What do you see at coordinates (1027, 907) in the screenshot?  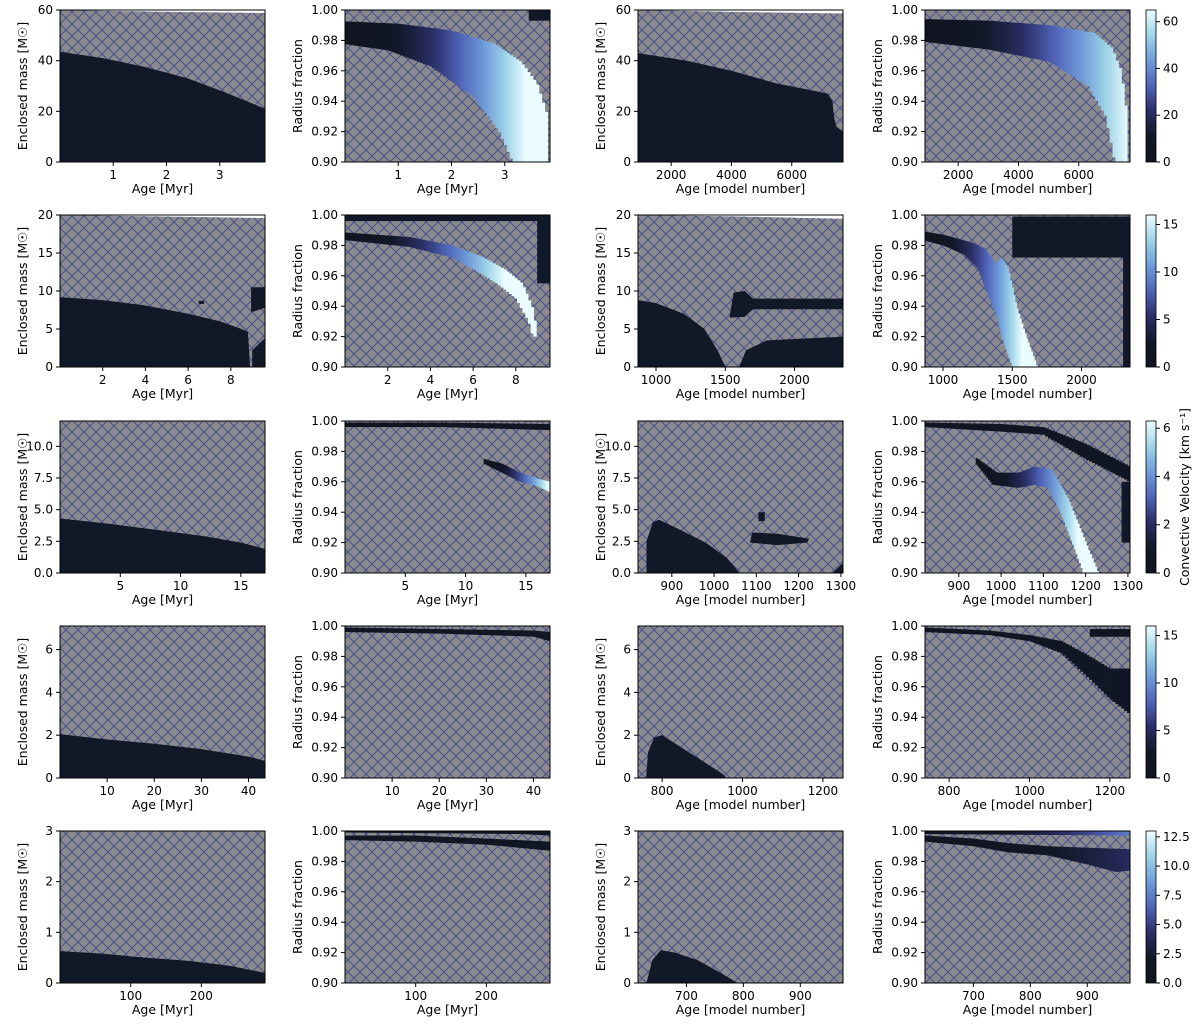 I see `plot-area` at bounding box center [1027, 907].